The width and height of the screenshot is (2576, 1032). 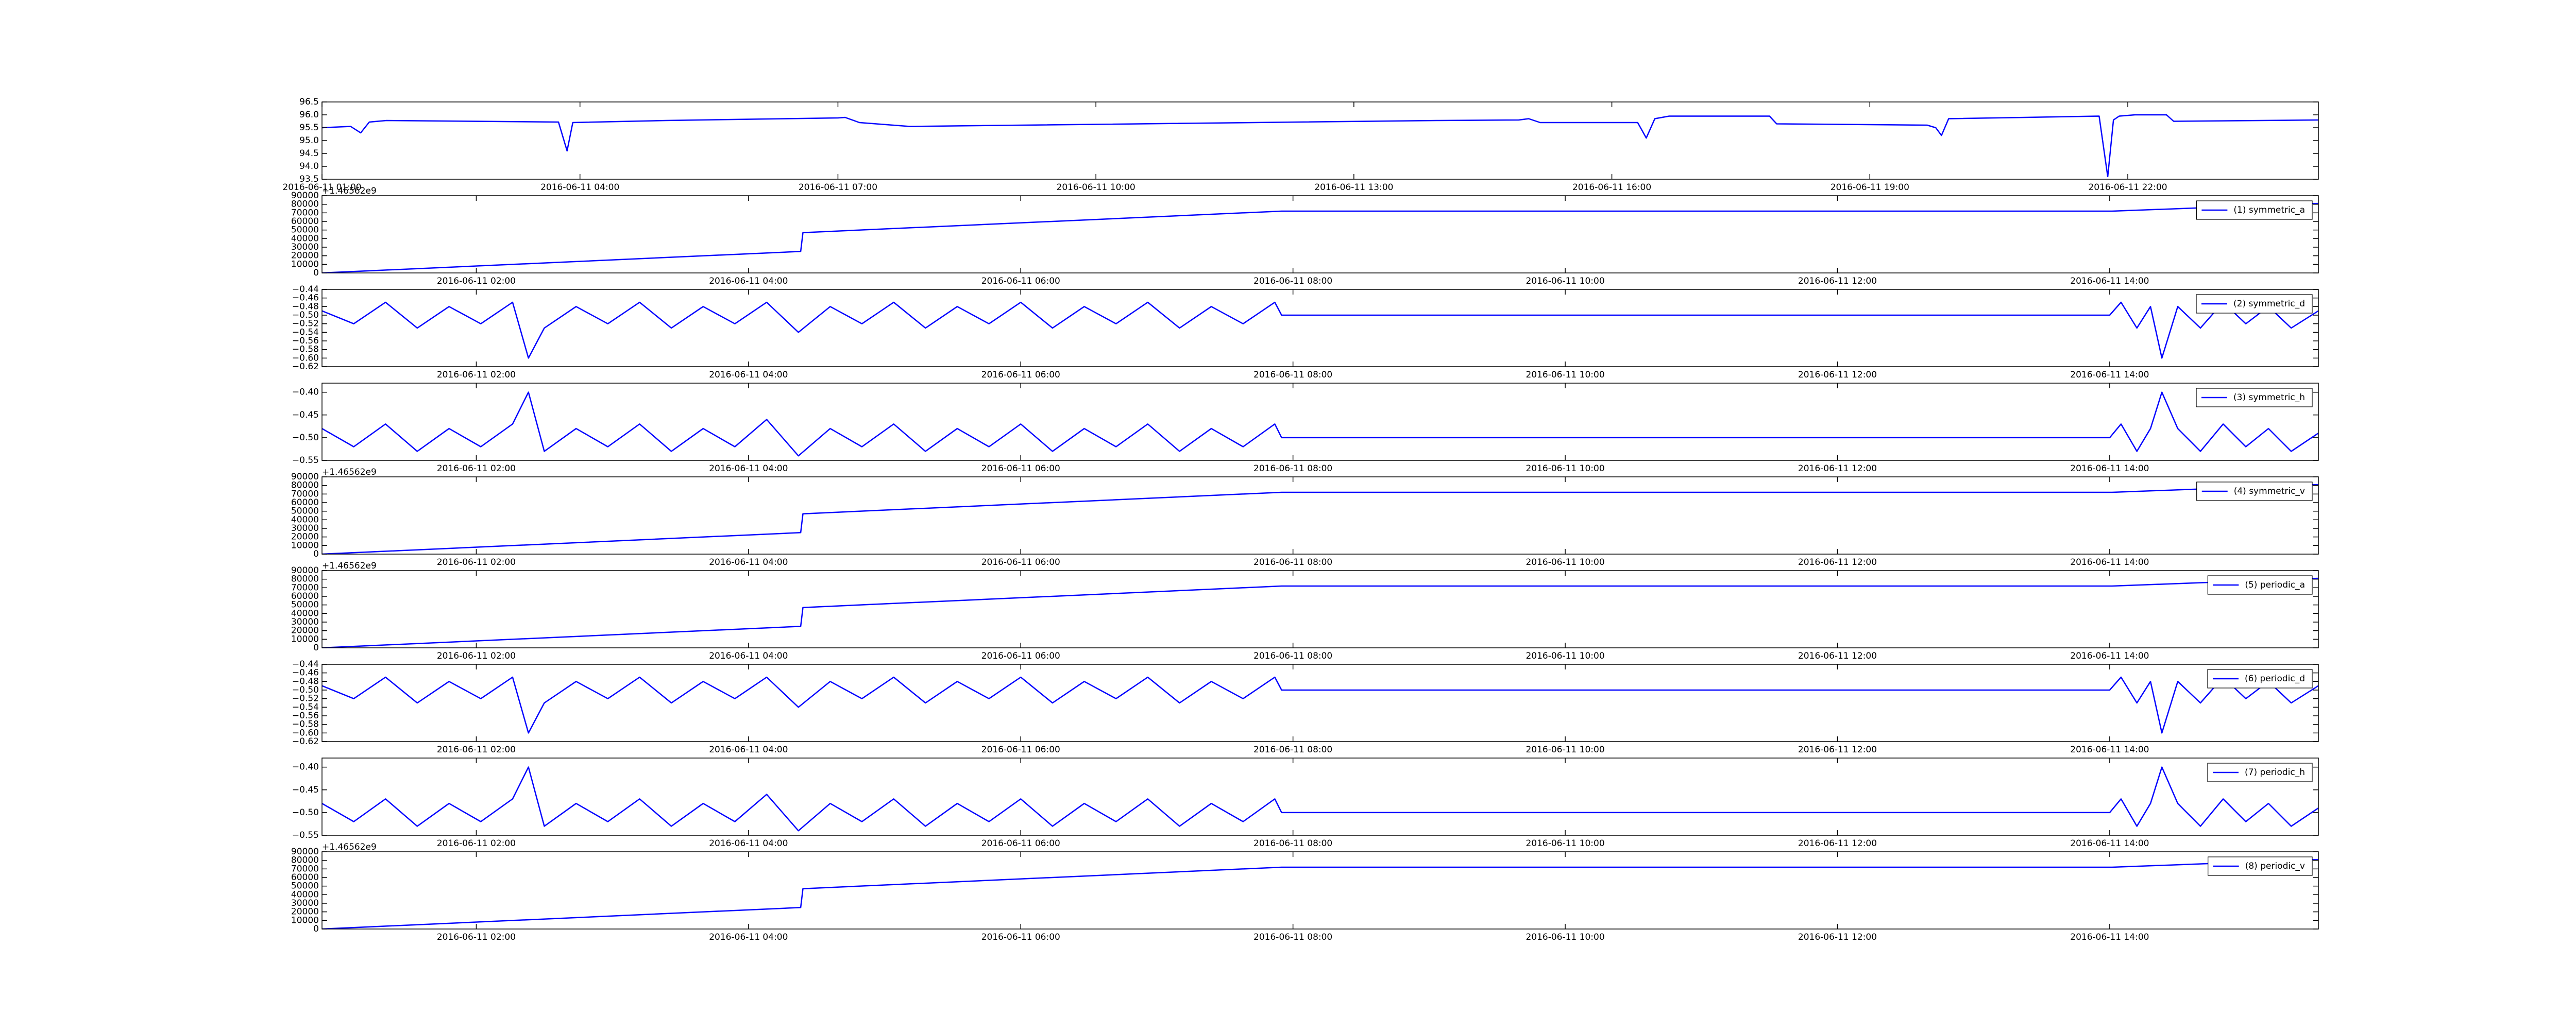 What do you see at coordinates (305, 415) in the screenshot?
I see `y-tick-label: −0.45` at bounding box center [305, 415].